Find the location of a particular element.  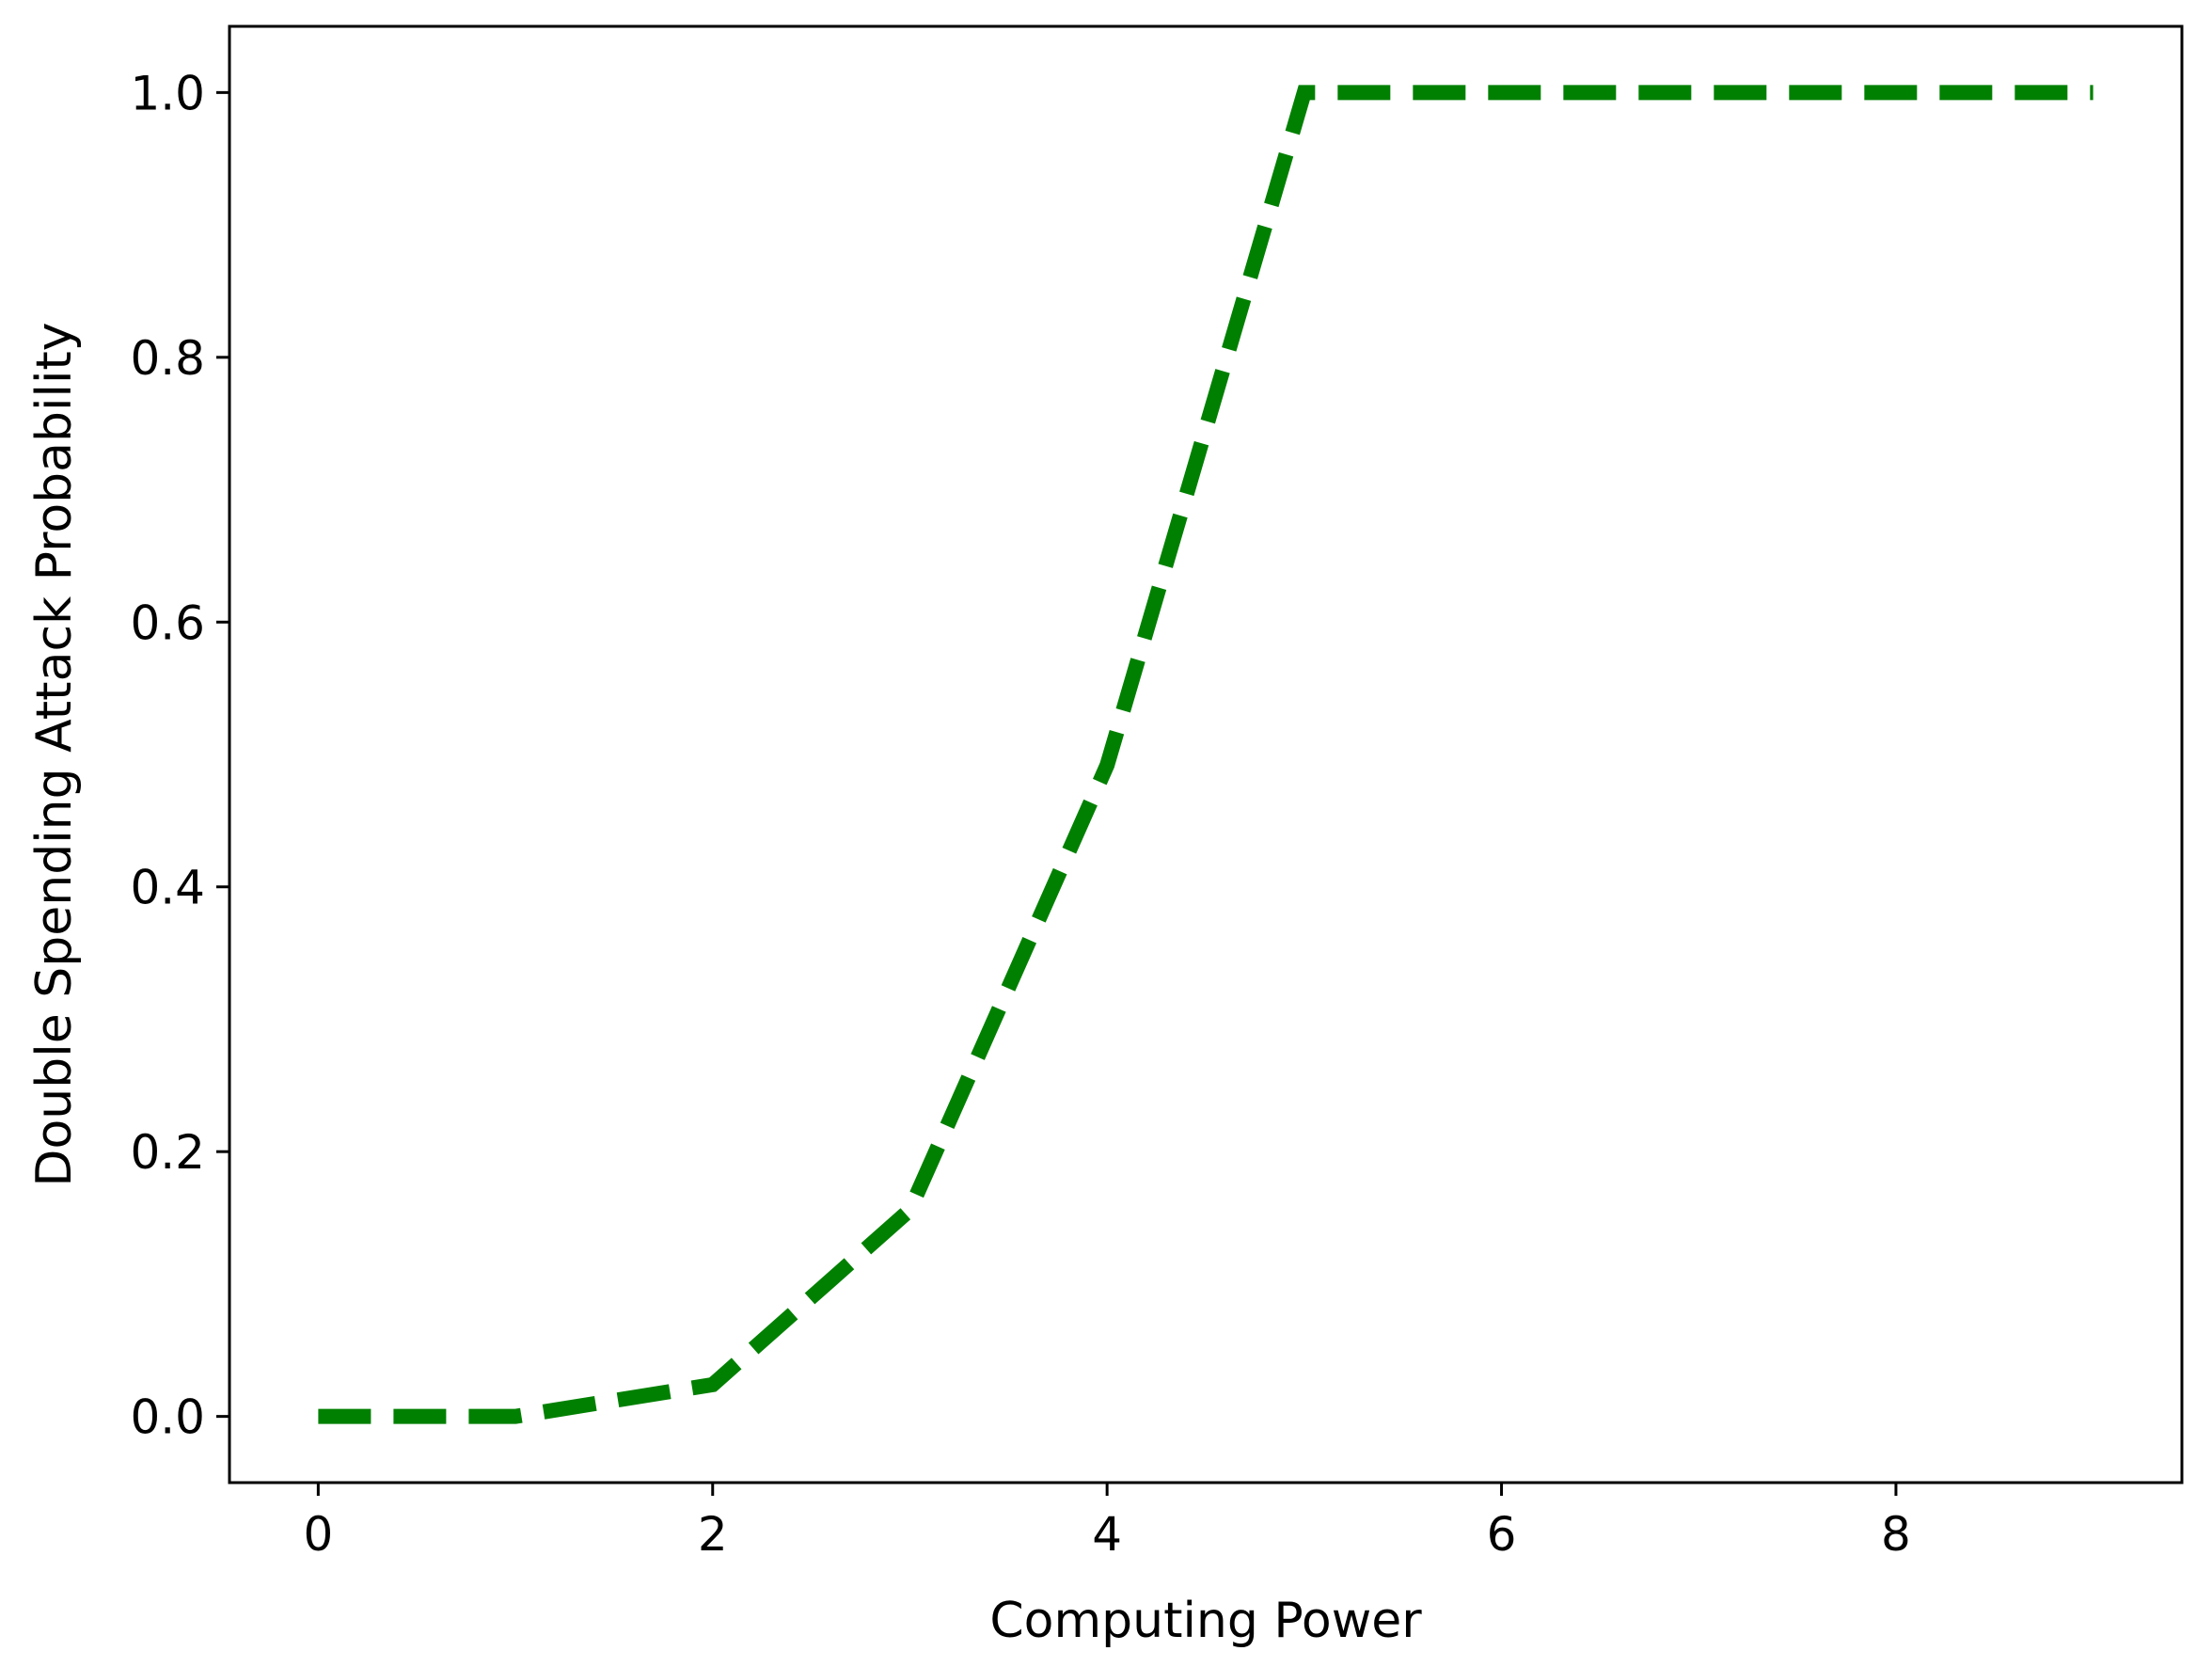

y-tick-label: 0.8 is located at coordinates (167, 358).